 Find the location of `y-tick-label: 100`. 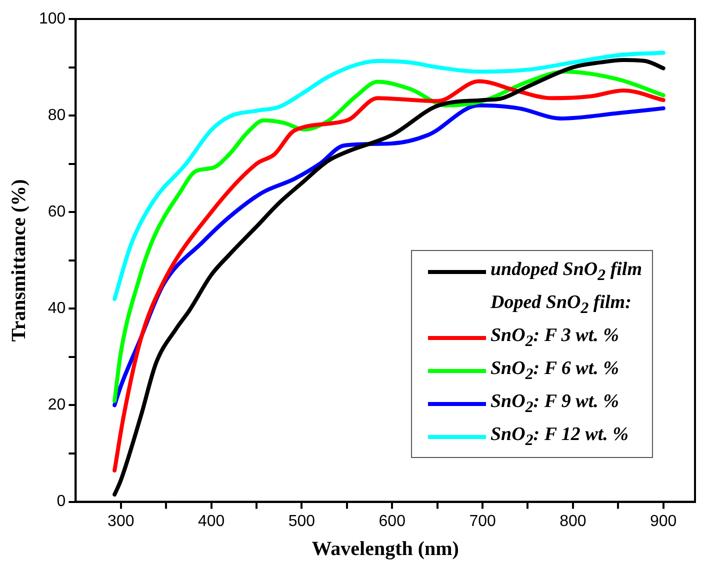

y-tick-label: 100 is located at coordinates (52, 19).